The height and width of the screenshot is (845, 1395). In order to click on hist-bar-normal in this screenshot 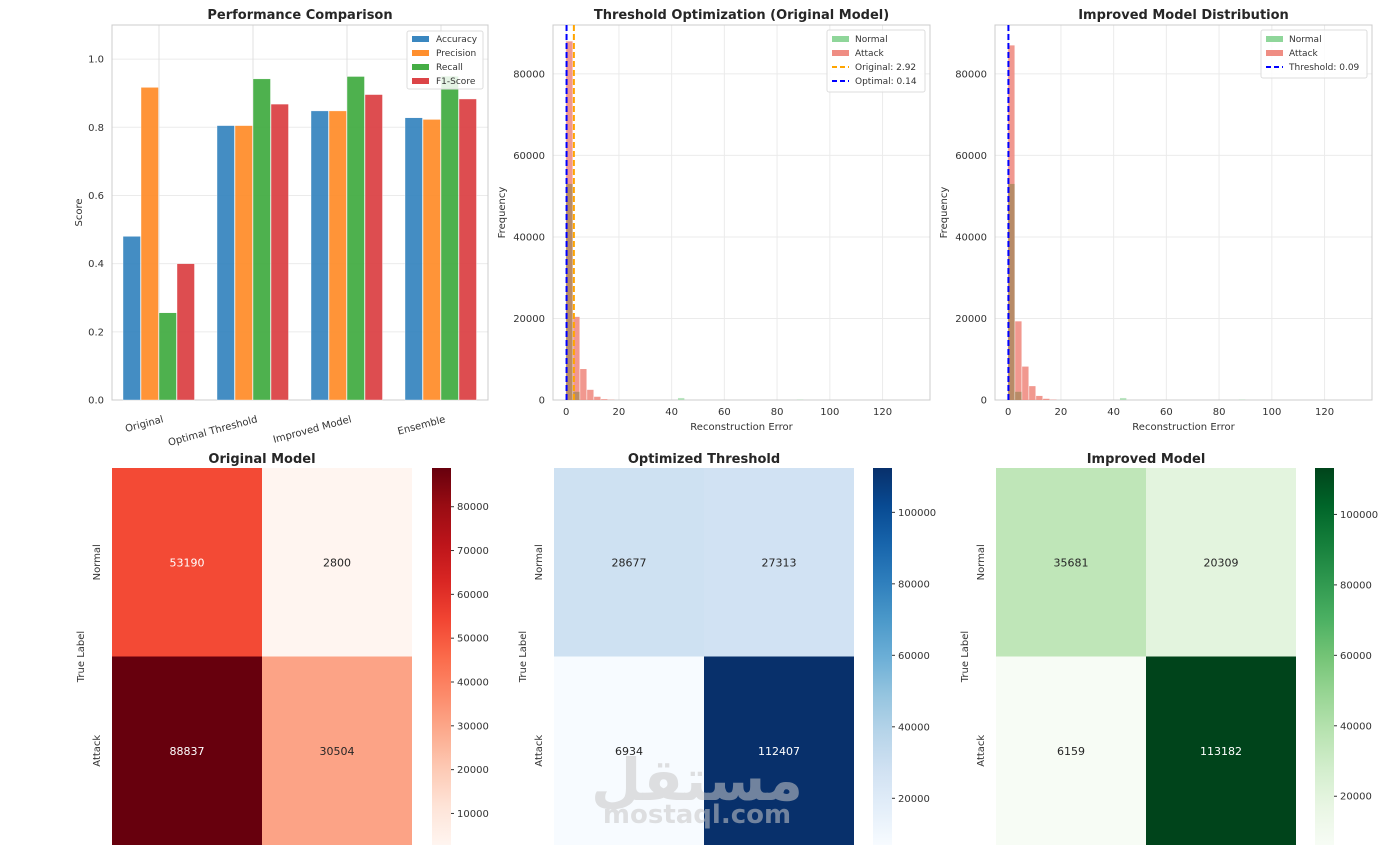, I will do `click(1123, 398)`.